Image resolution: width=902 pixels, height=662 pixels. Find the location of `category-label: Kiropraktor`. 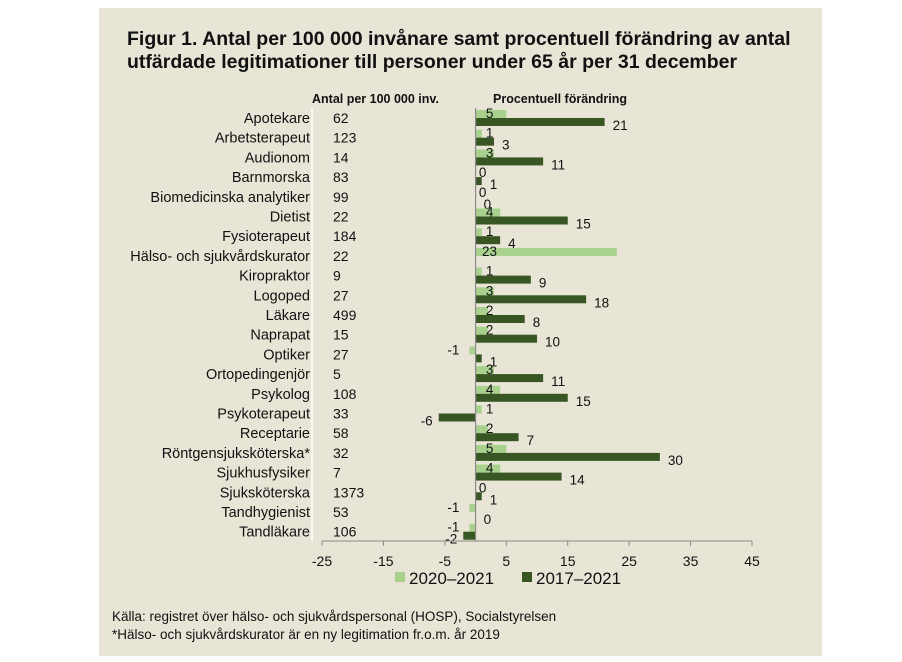

category-label: Kiropraktor is located at coordinates (274, 277).